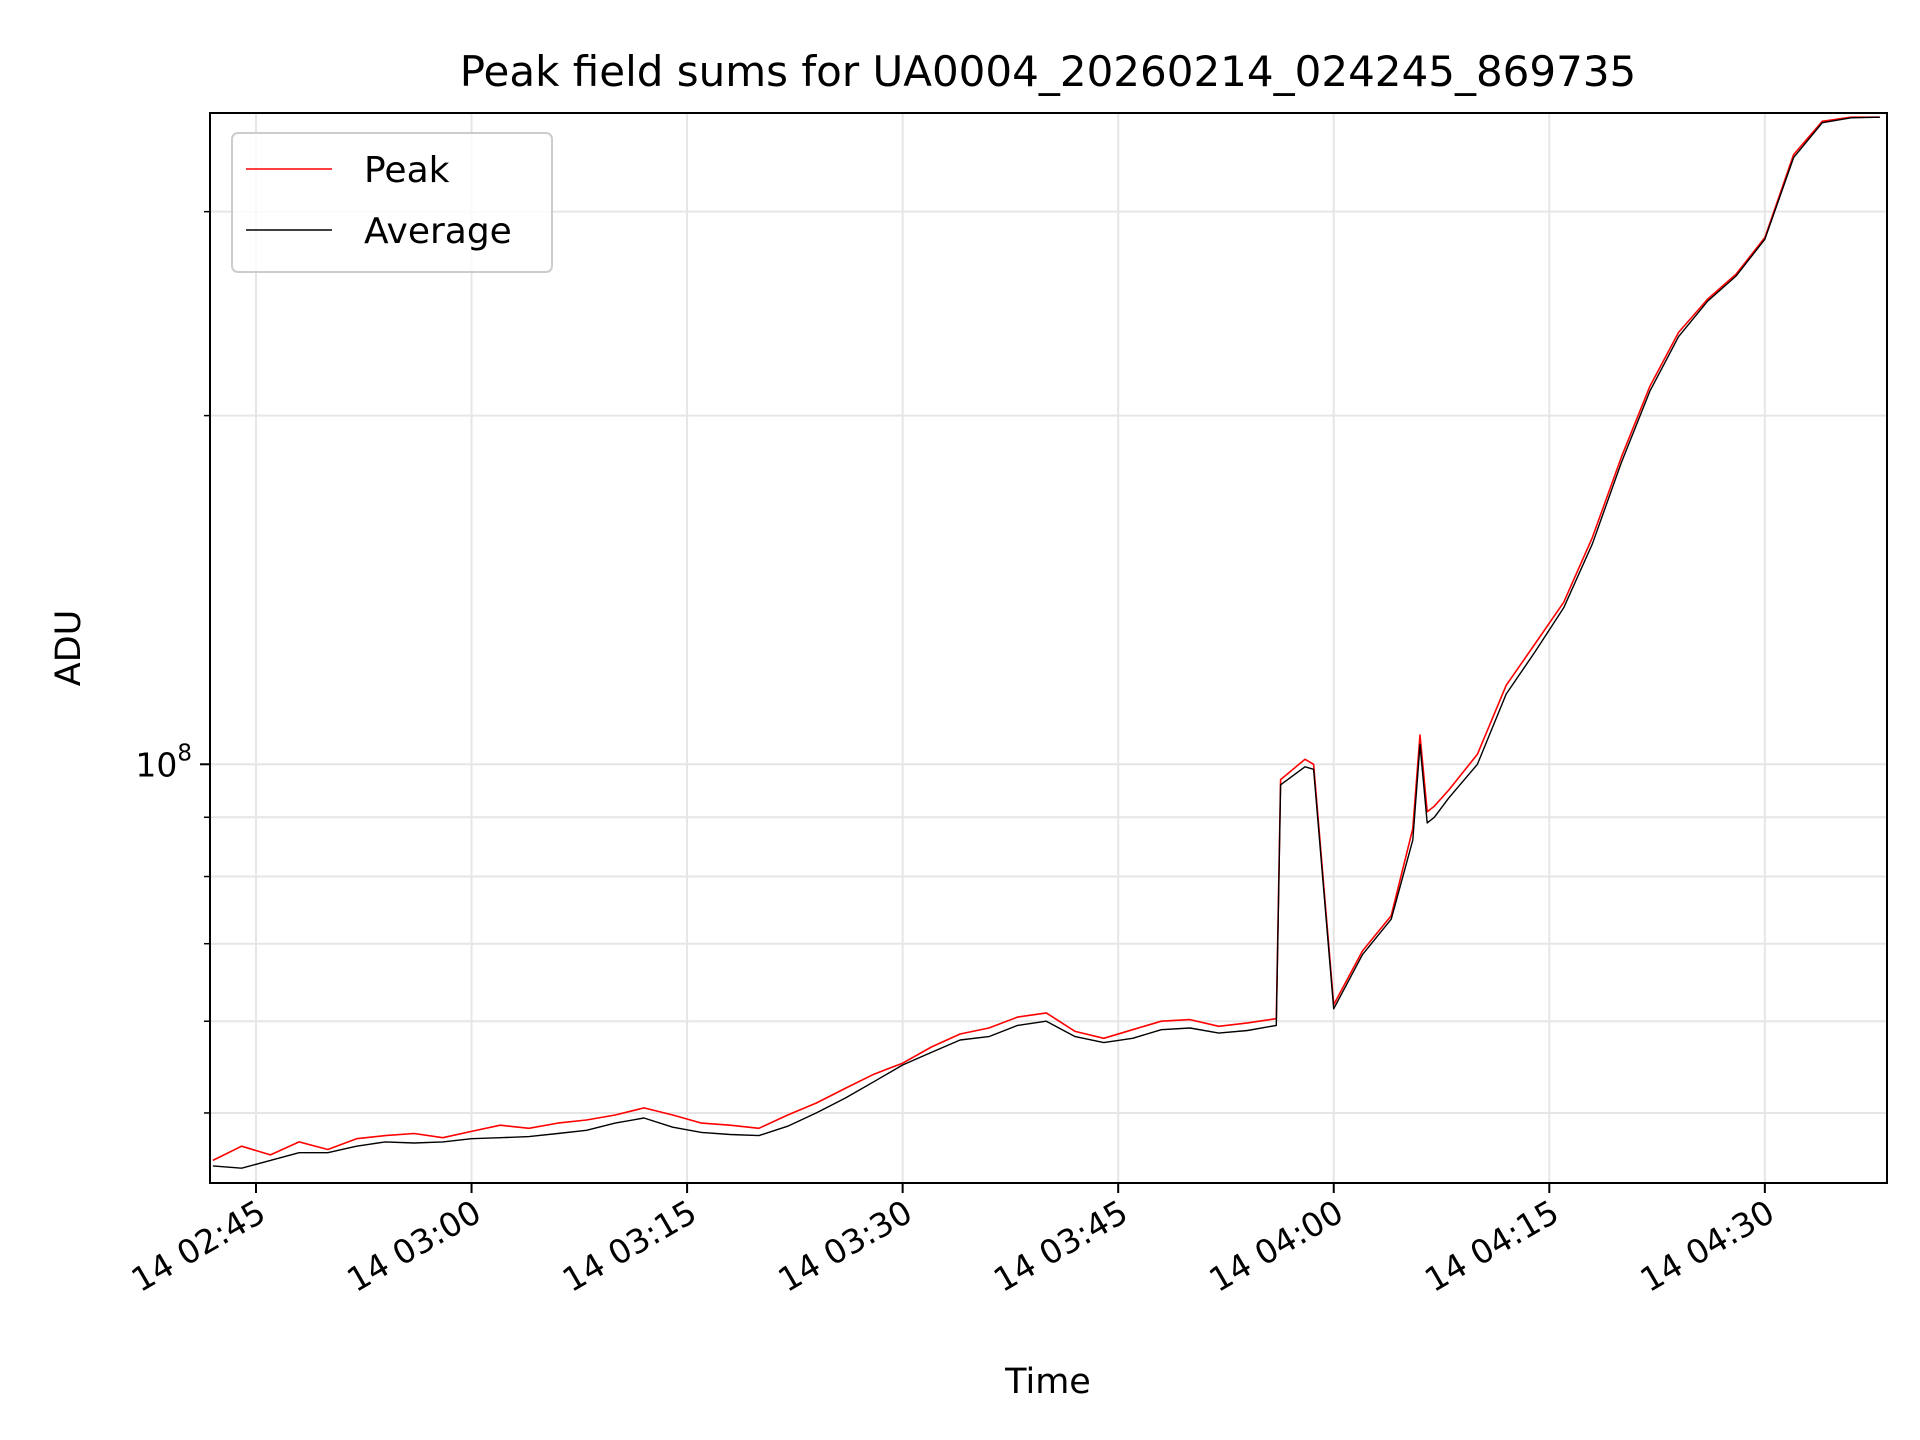  I want to click on x-axis-label: Time, so click(1047, 1382).